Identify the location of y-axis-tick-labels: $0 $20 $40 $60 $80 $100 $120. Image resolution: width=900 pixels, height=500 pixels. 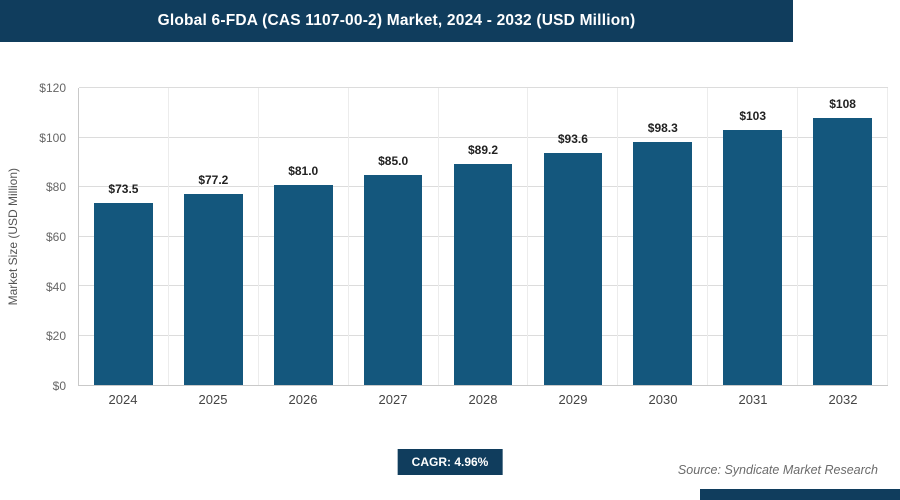
(49, 237).